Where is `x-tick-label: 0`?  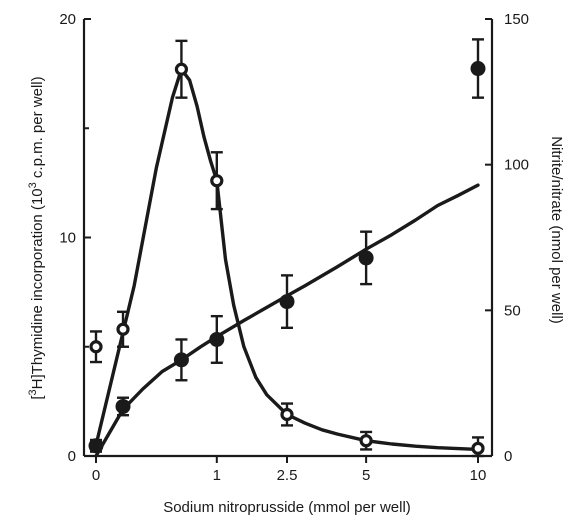 x-tick-label: 0 is located at coordinates (96, 475).